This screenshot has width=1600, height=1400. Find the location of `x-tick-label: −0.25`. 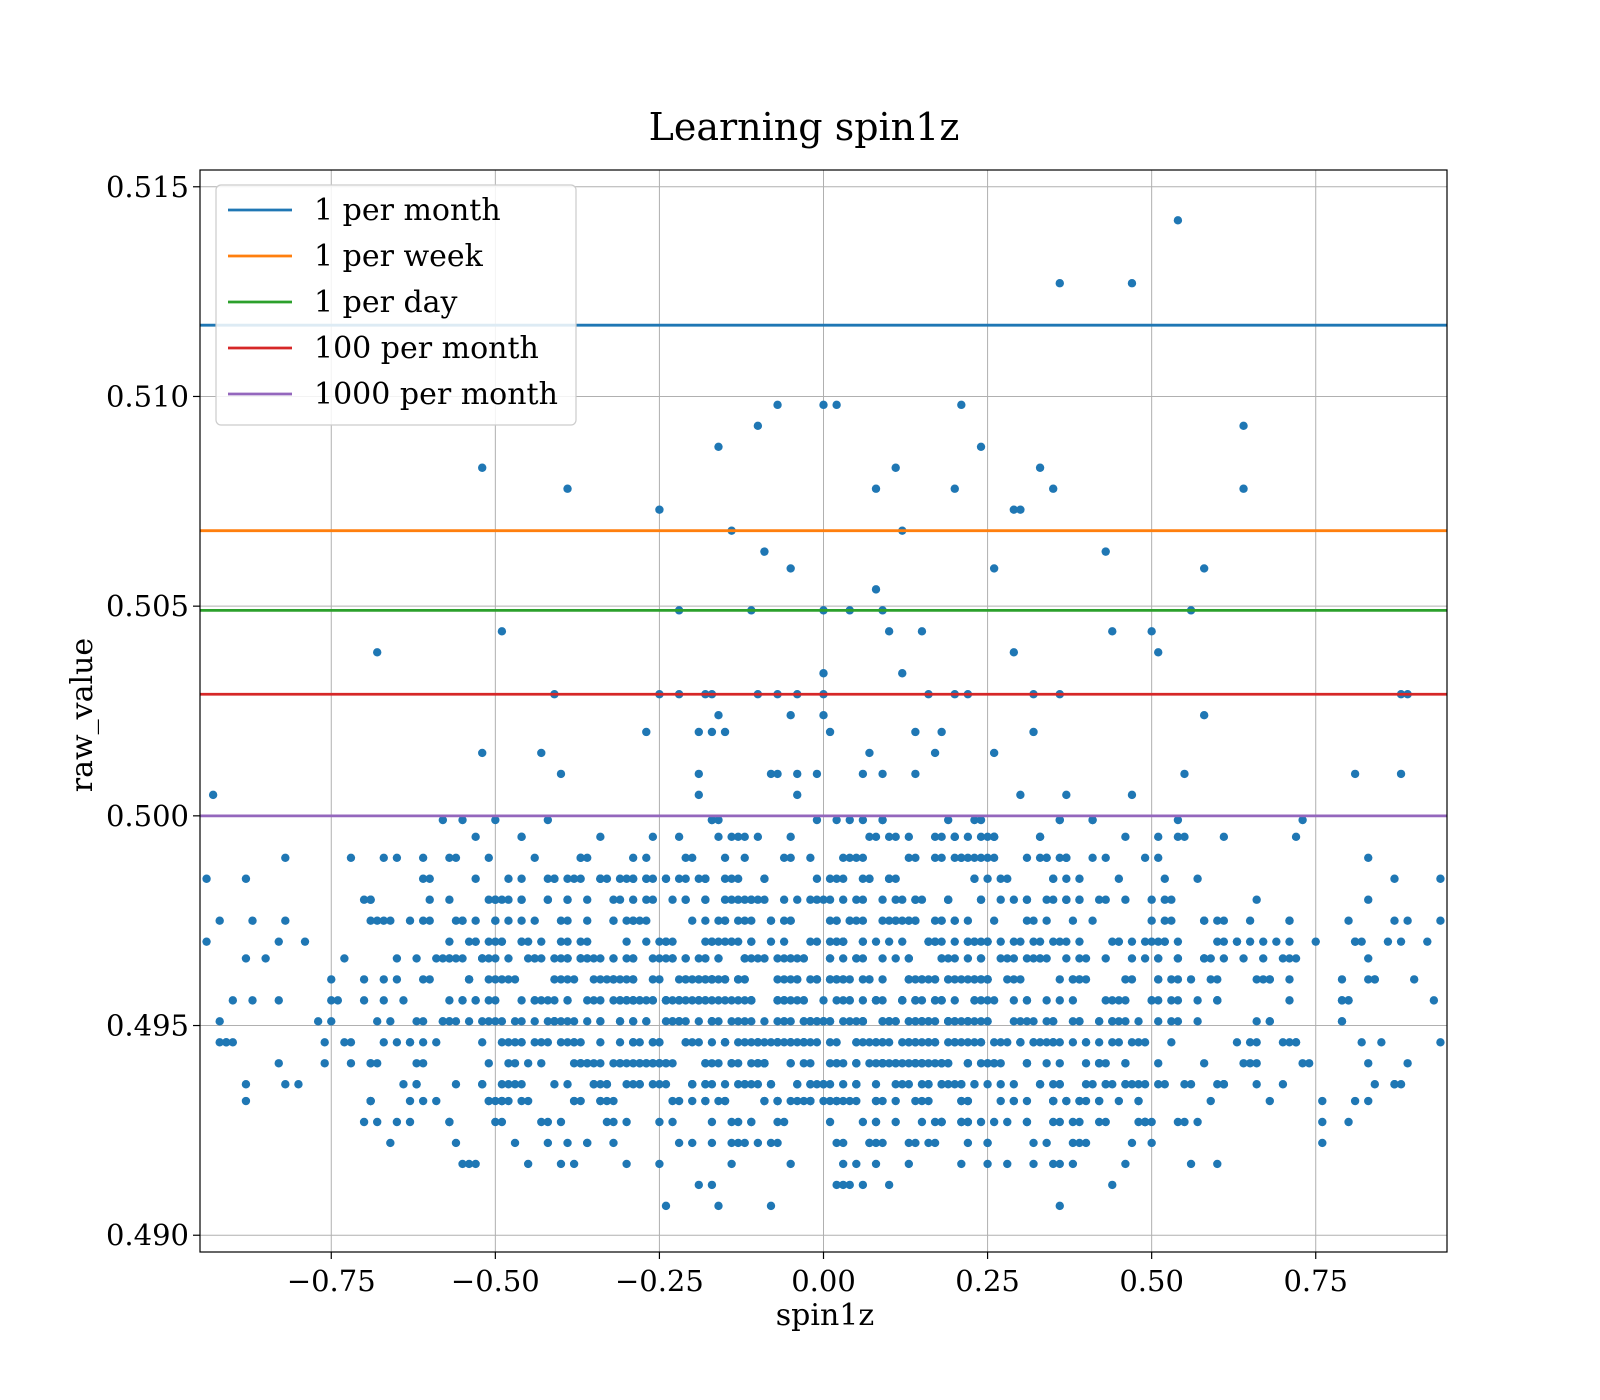

x-tick-label: −0.25 is located at coordinates (659, 1281).